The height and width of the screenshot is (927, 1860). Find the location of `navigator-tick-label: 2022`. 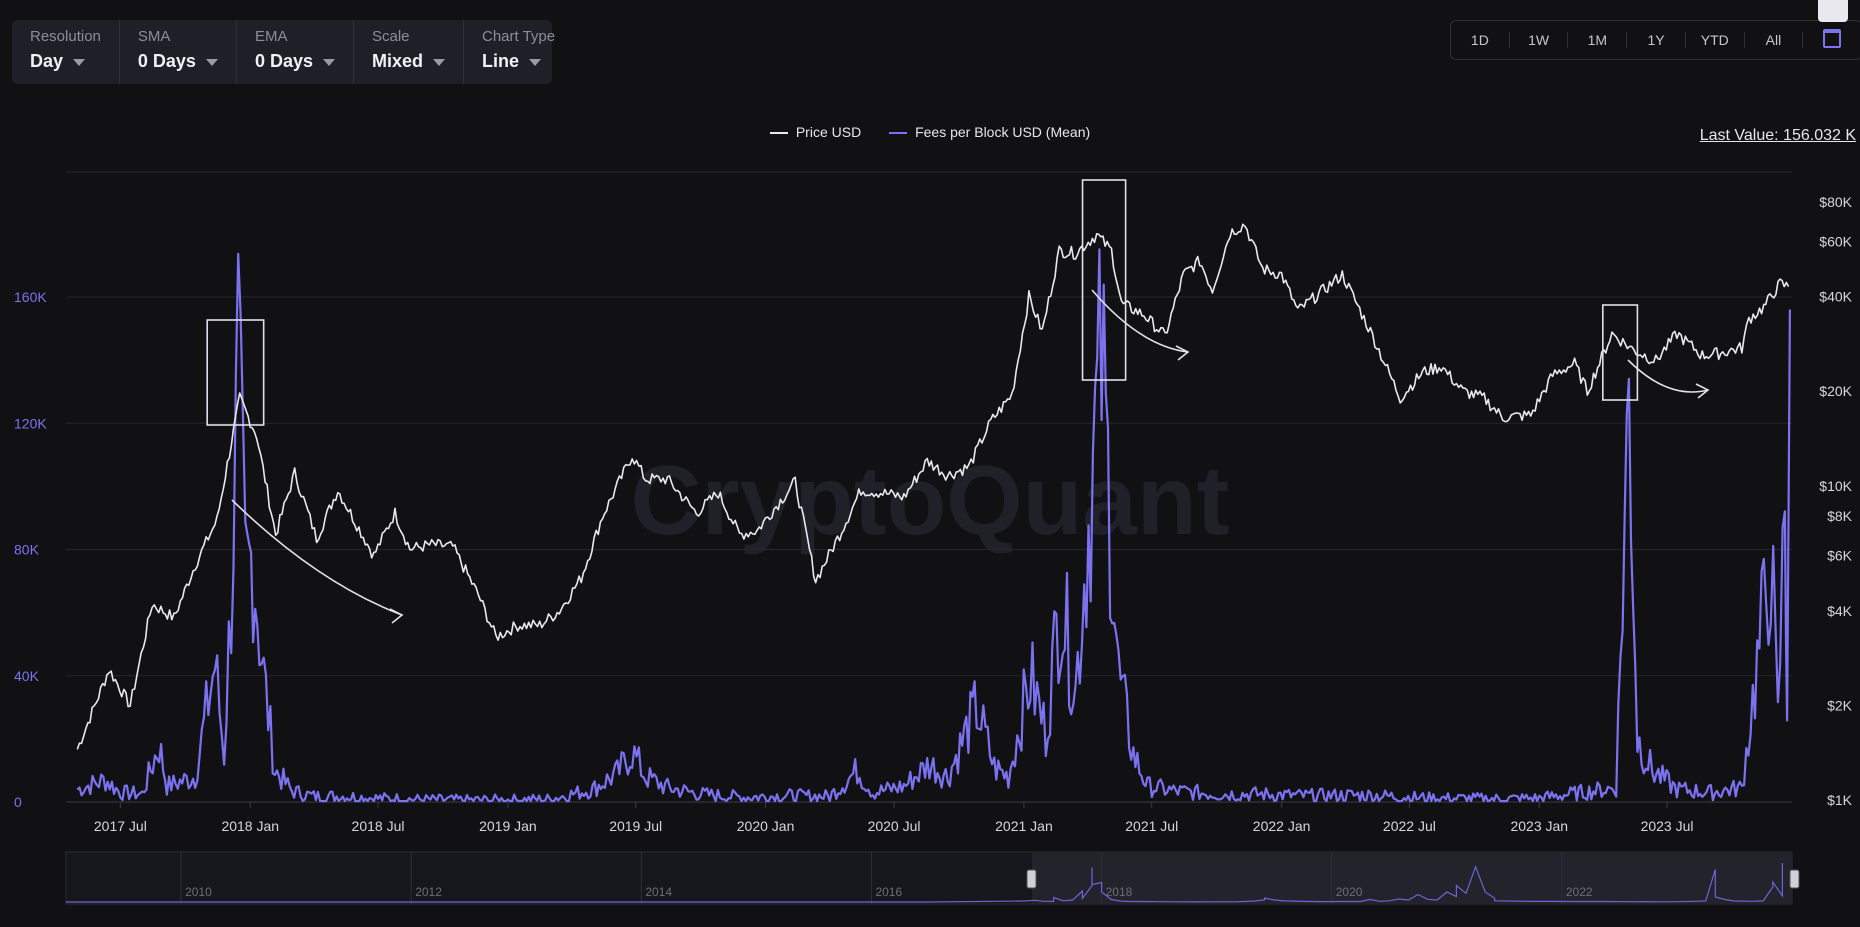

navigator-tick-label: 2022 is located at coordinates (1579, 892).